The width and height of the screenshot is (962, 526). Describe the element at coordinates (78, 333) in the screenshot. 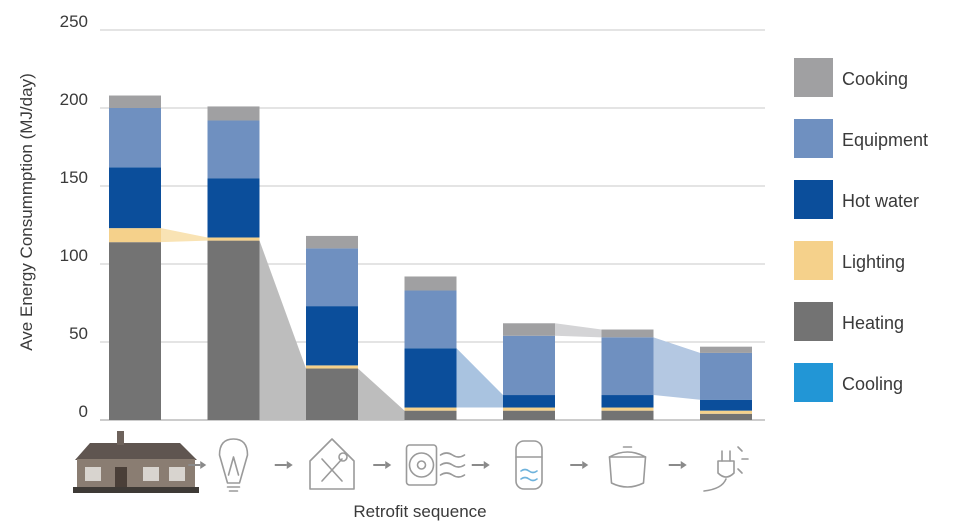

I see `y-tick-label: 50` at that location.